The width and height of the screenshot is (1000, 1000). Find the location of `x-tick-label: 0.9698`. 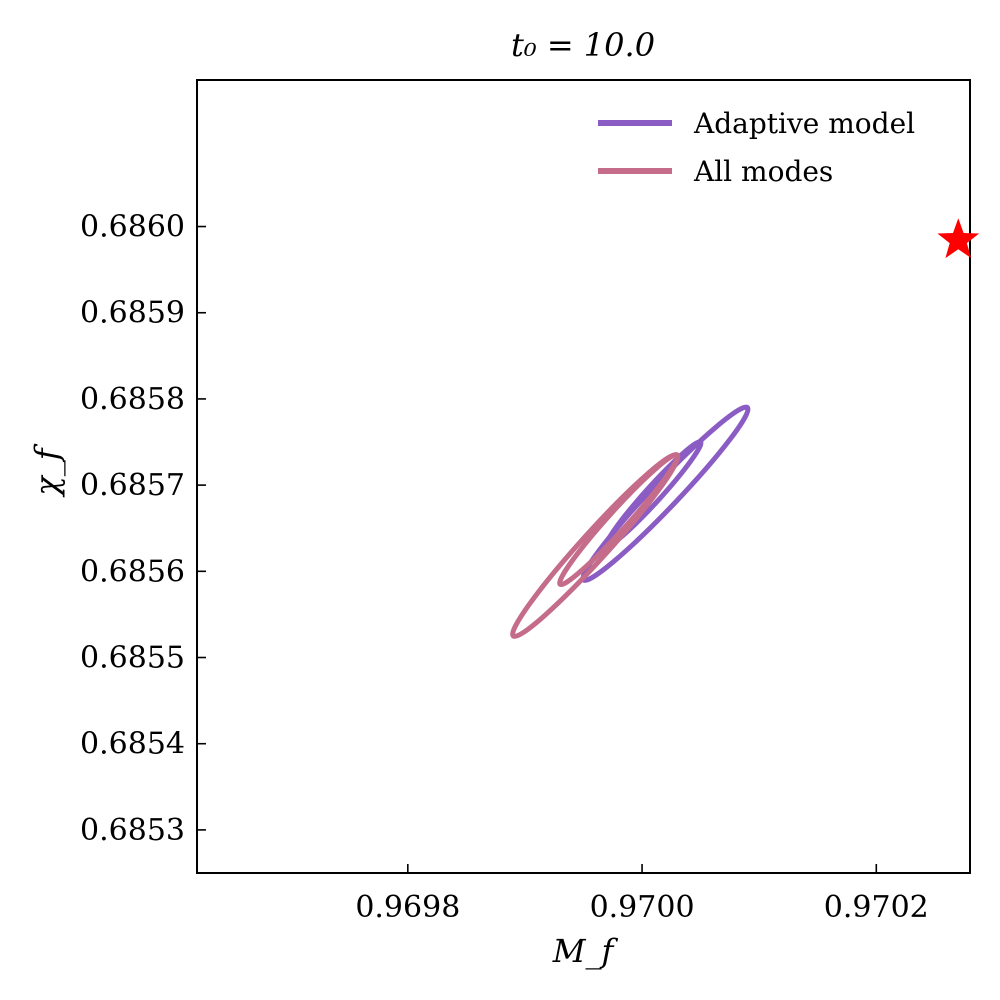

x-tick-label: 0.9698 is located at coordinates (407, 907).